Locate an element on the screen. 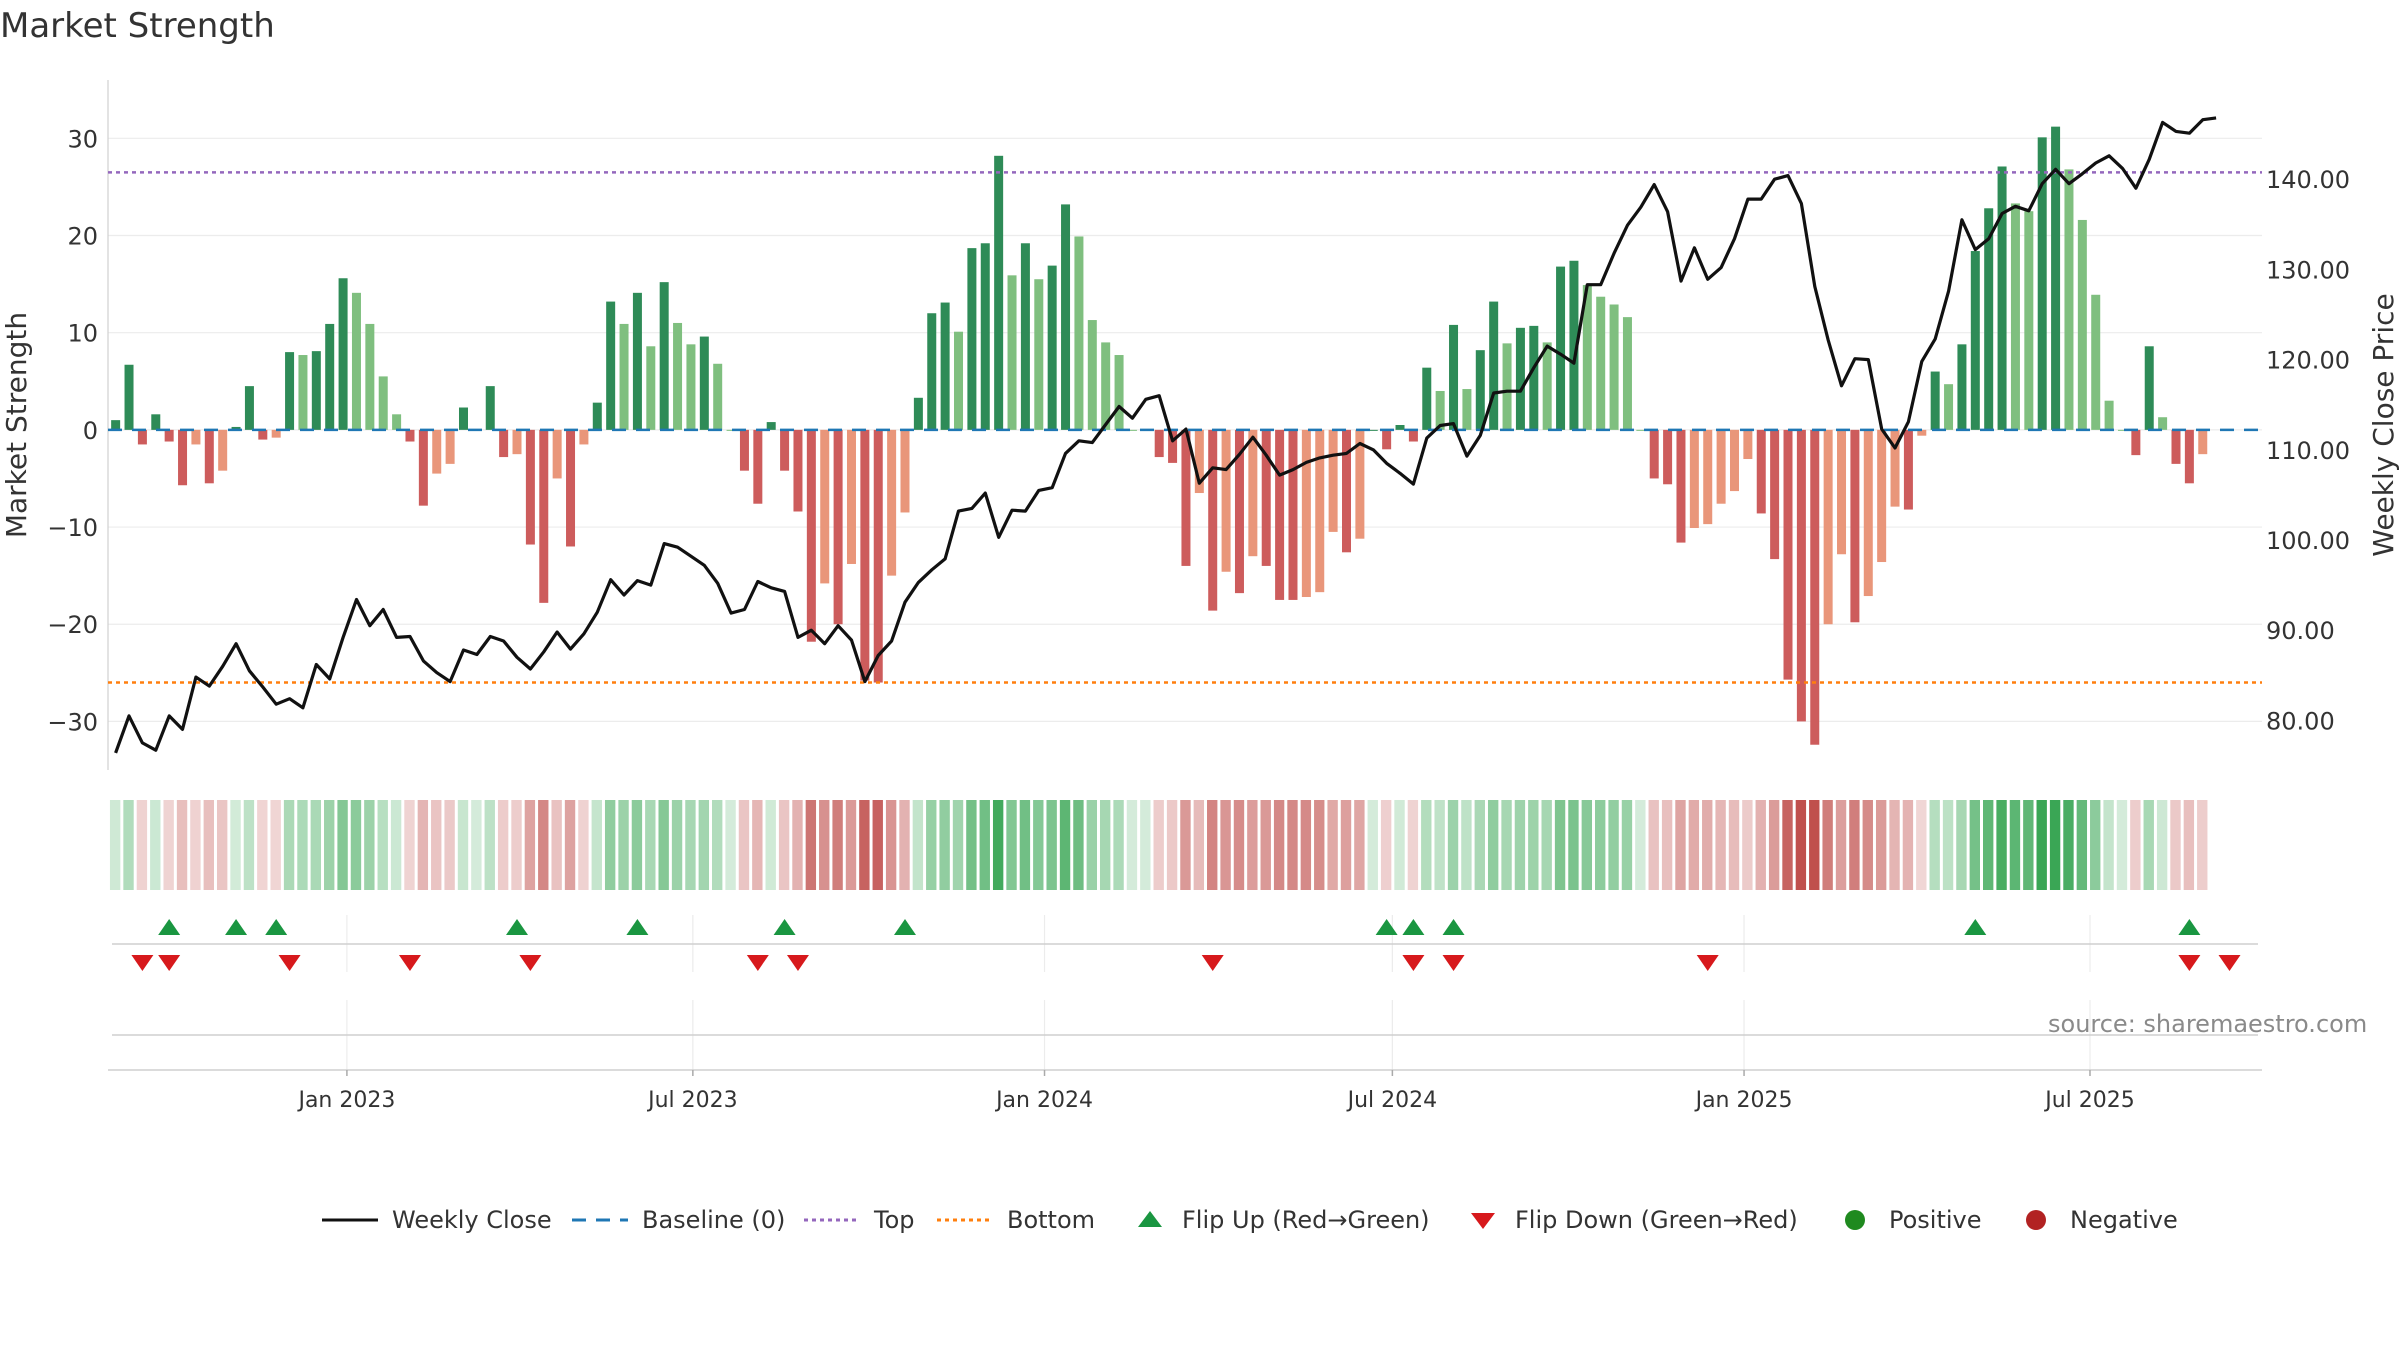 The width and height of the screenshot is (2400, 1350). legend-item-flip-down: Flip Down (Green→Red) is located at coordinates (1630, 1220).